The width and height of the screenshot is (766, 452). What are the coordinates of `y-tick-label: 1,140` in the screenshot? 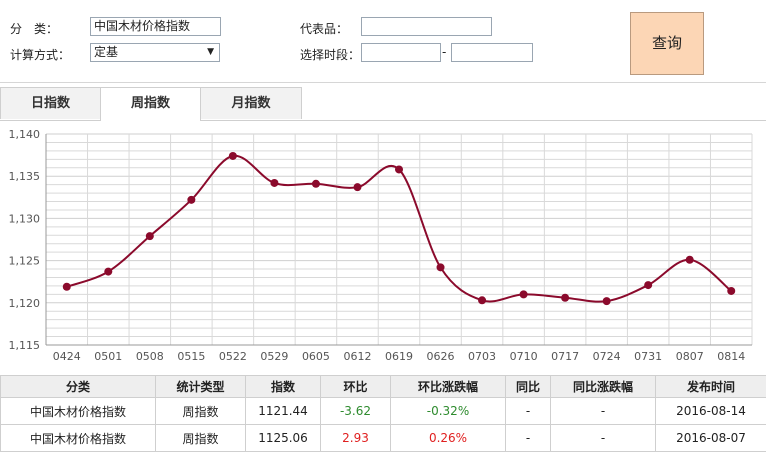 It's located at (25, 134).